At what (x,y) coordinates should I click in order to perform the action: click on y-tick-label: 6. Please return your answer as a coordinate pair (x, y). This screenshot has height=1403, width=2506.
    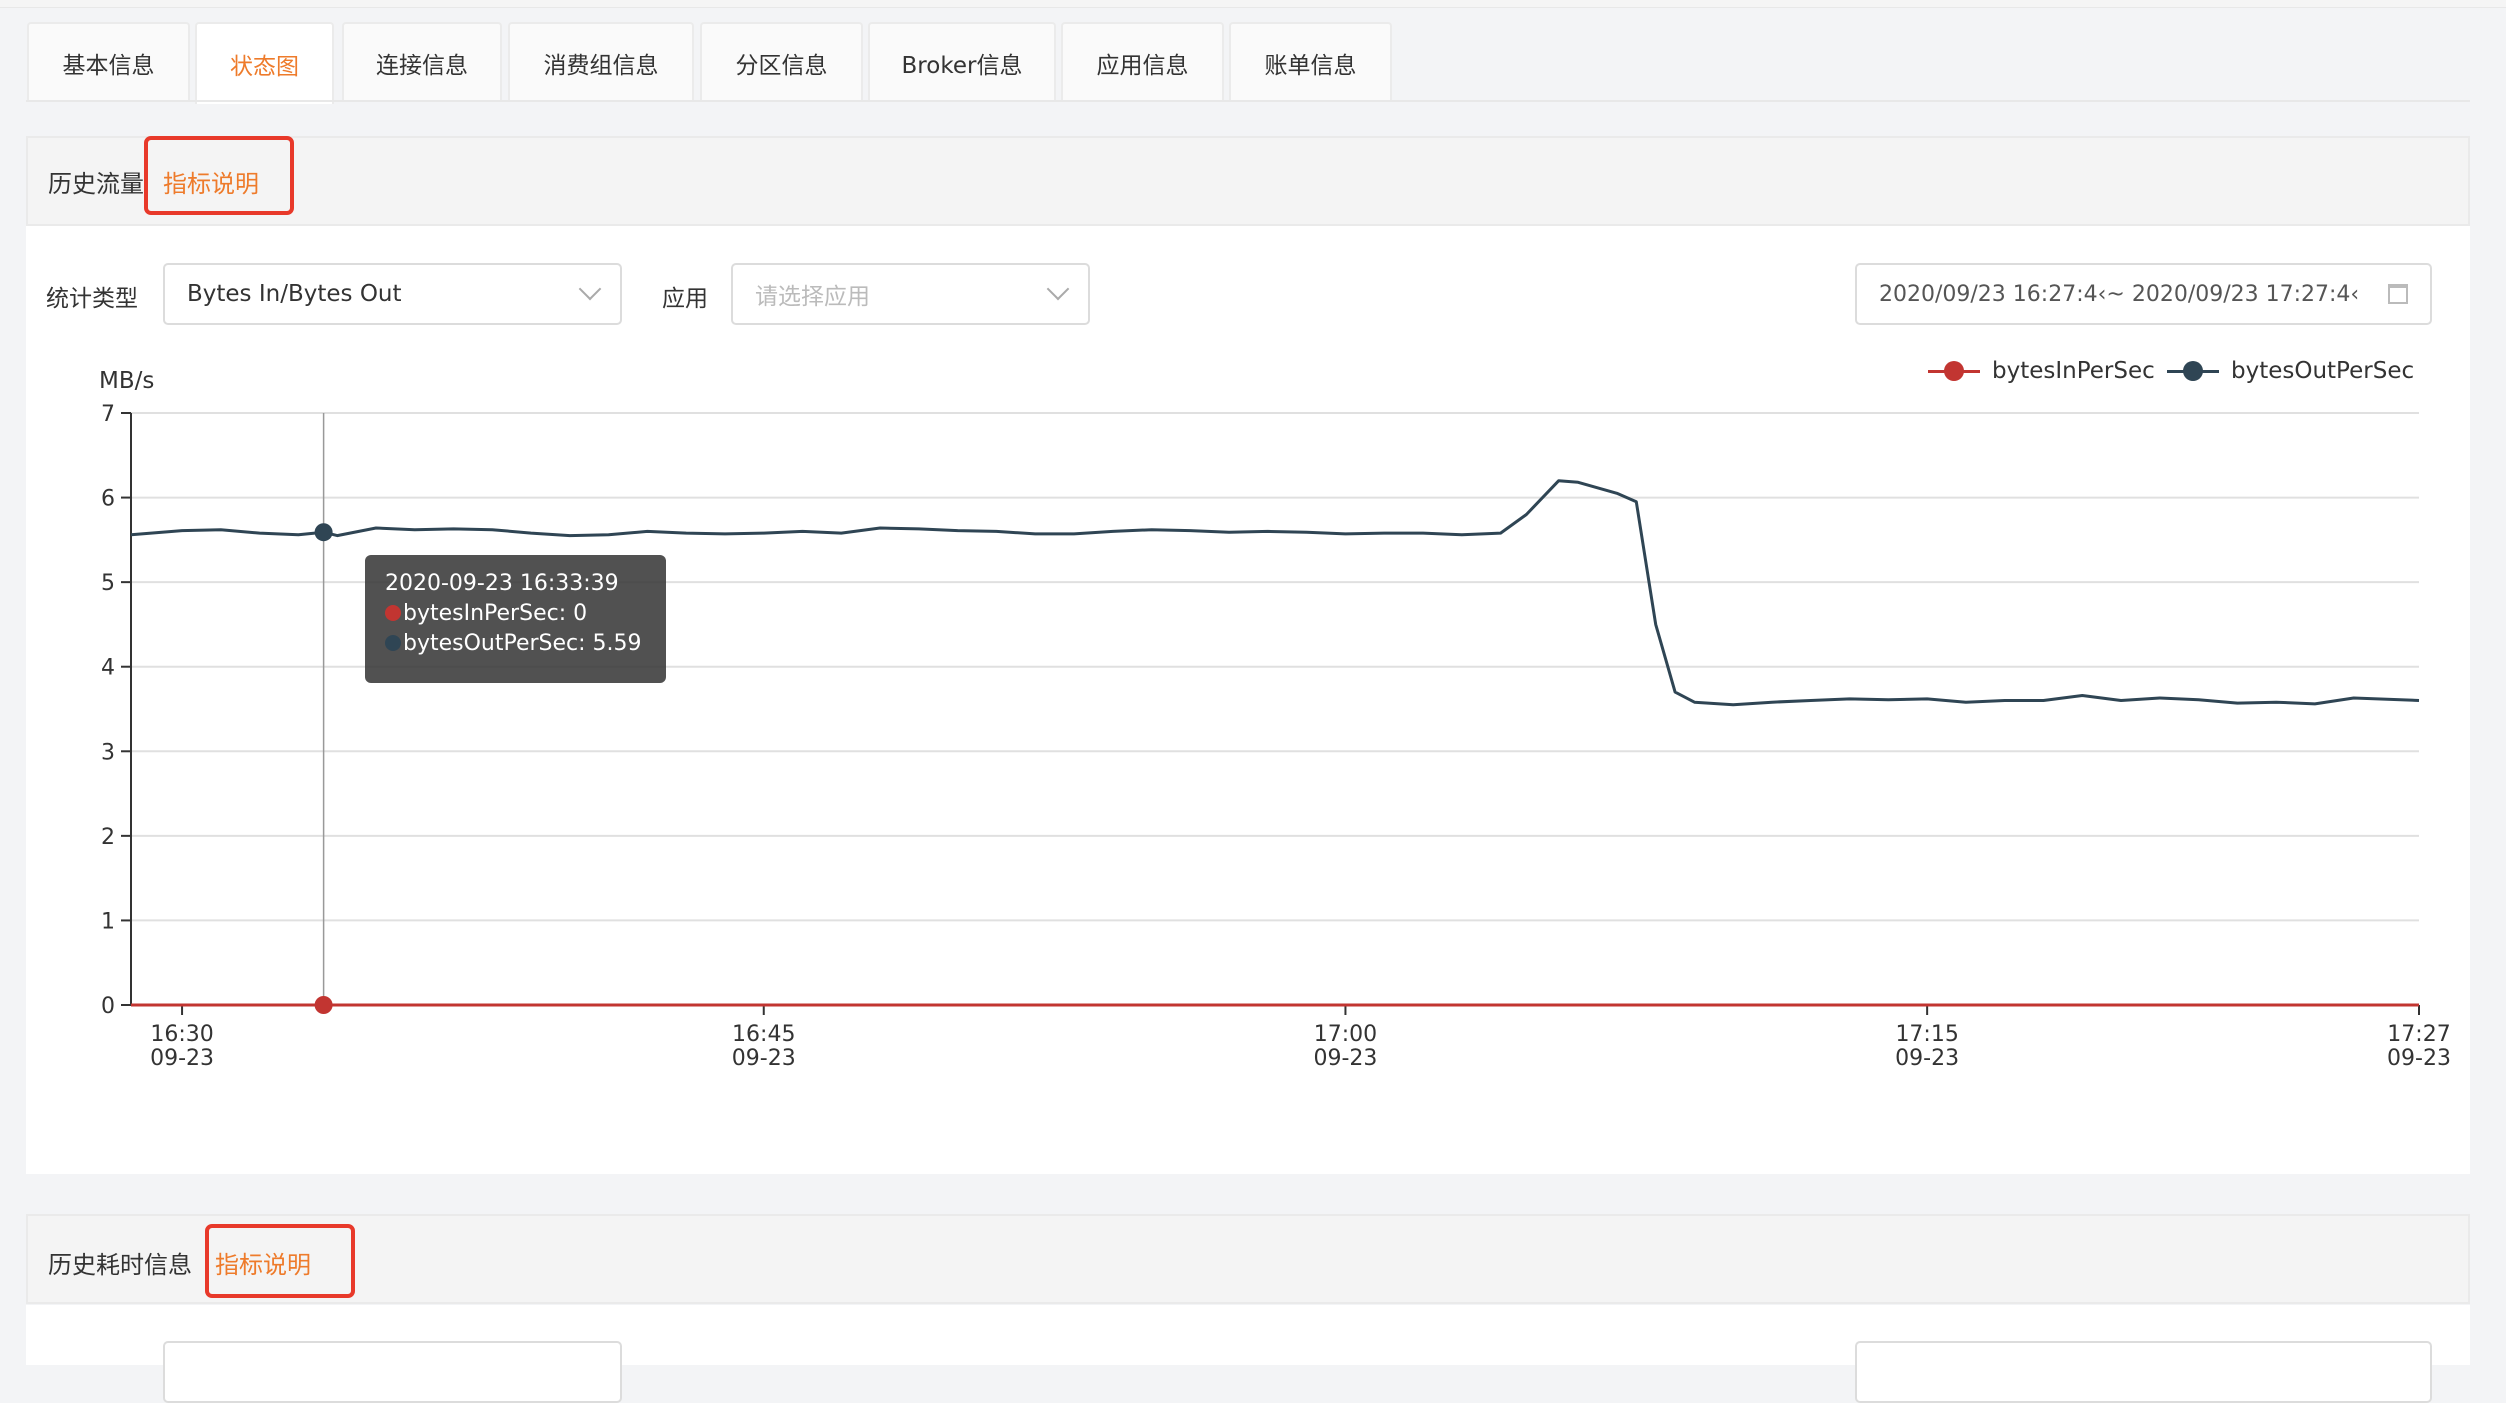
    Looking at the image, I should click on (108, 499).